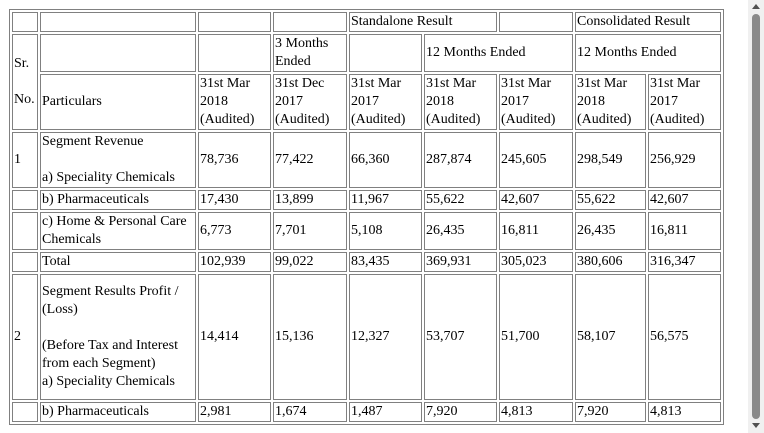 The width and height of the screenshot is (764, 433). What do you see at coordinates (118, 231) in the screenshot?
I see `row-label: c) Home & Personal Care Chemicals` at bounding box center [118, 231].